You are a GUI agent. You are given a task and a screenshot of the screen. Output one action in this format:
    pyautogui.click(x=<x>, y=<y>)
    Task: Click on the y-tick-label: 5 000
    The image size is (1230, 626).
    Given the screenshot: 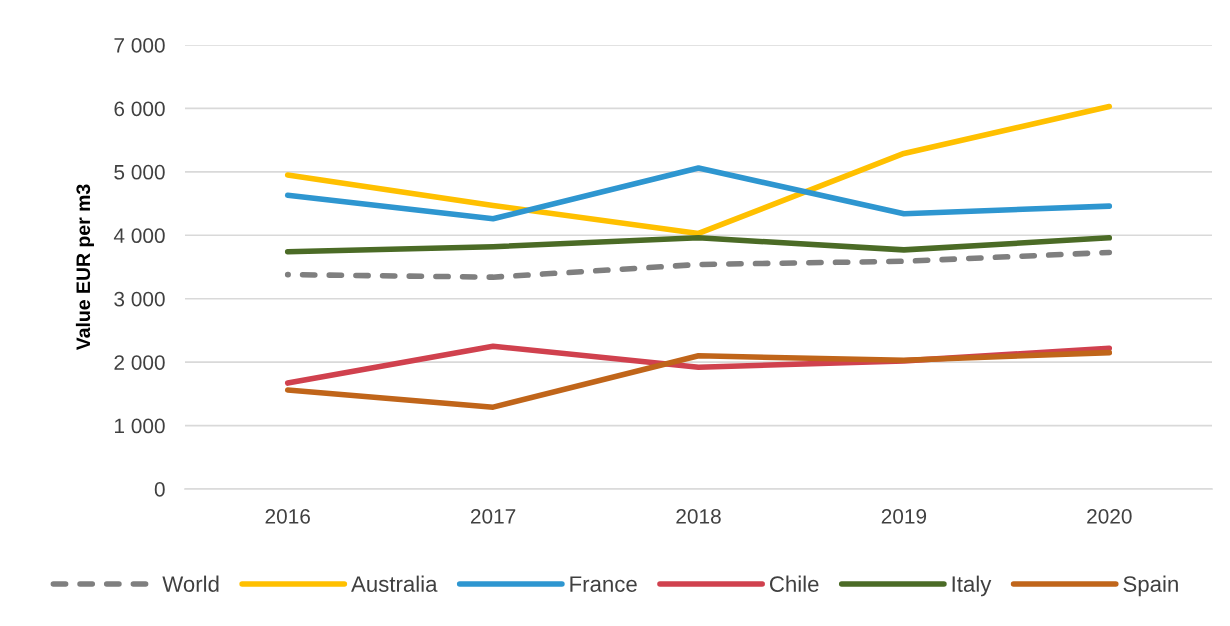 What is the action you would take?
    pyautogui.click(x=139, y=172)
    